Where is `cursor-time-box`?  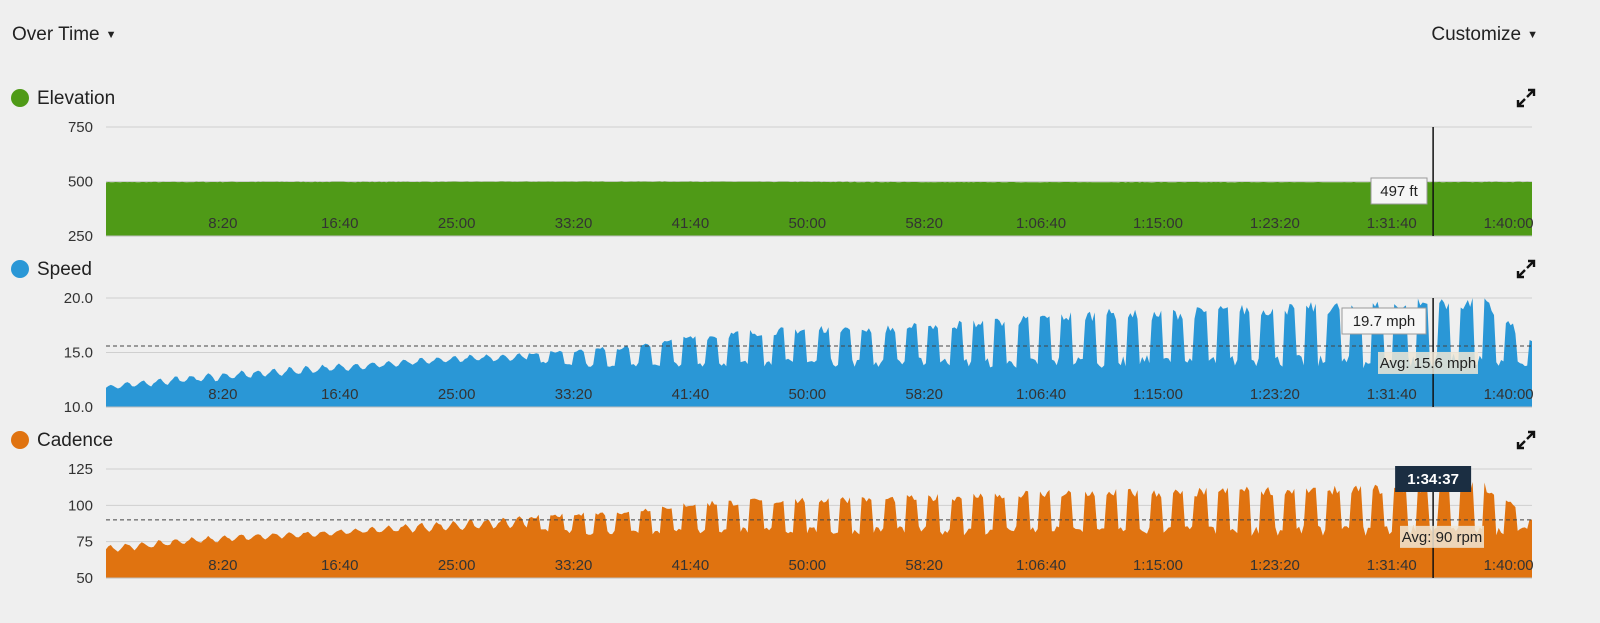
cursor-time-box is located at coordinates (1433, 479).